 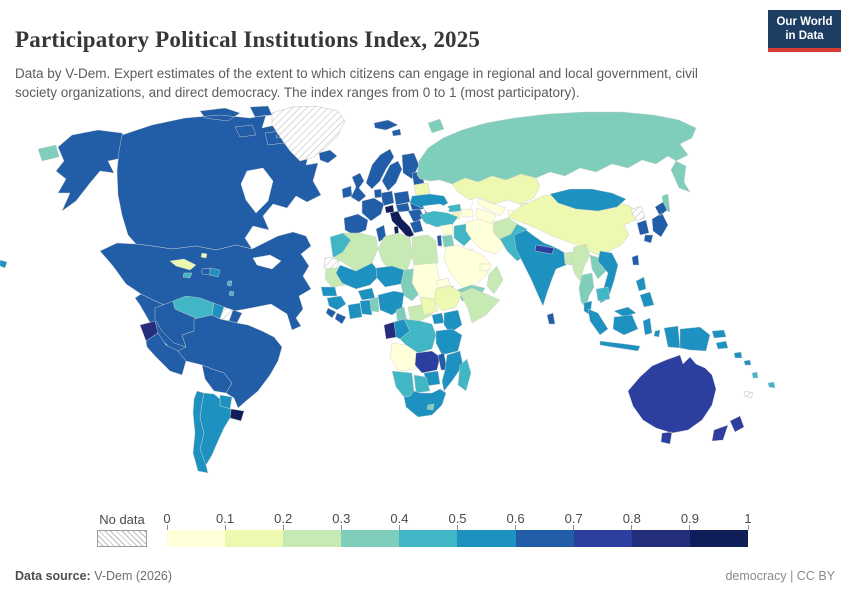 What do you see at coordinates (392, 176) in the screenshot?
I see `country-sweden` at bounding box center [392, 176].